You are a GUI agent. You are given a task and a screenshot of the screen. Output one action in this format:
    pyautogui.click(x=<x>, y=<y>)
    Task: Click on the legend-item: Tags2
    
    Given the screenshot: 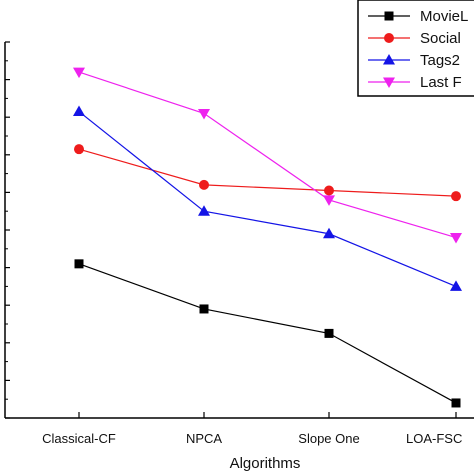 What is the action you would take?
    pyautogui.click(x=414, y=60)
    